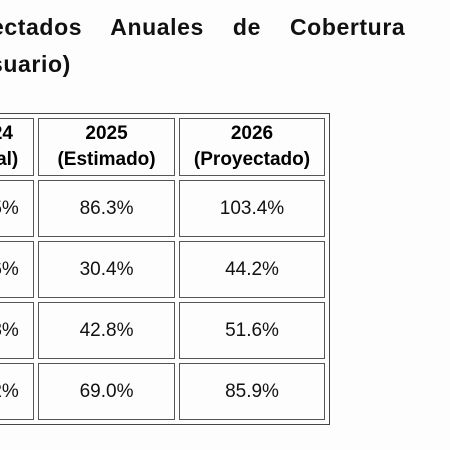  I want to click on document-title-line-1: ectados Anuales de Cobertura, so click(203, 27).